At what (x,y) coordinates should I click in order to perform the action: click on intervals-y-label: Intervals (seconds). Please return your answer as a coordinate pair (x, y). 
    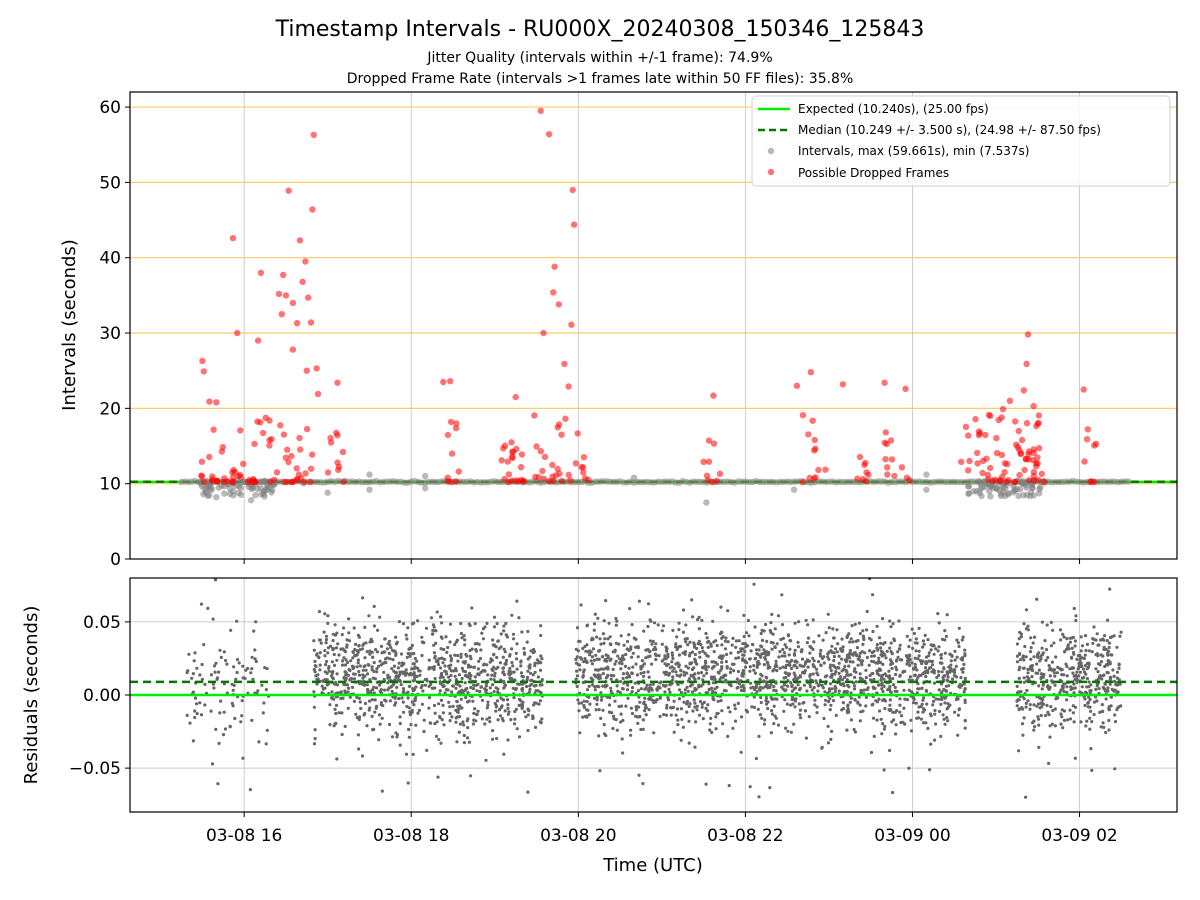
    Looking at the image, I should click on (69, 325).